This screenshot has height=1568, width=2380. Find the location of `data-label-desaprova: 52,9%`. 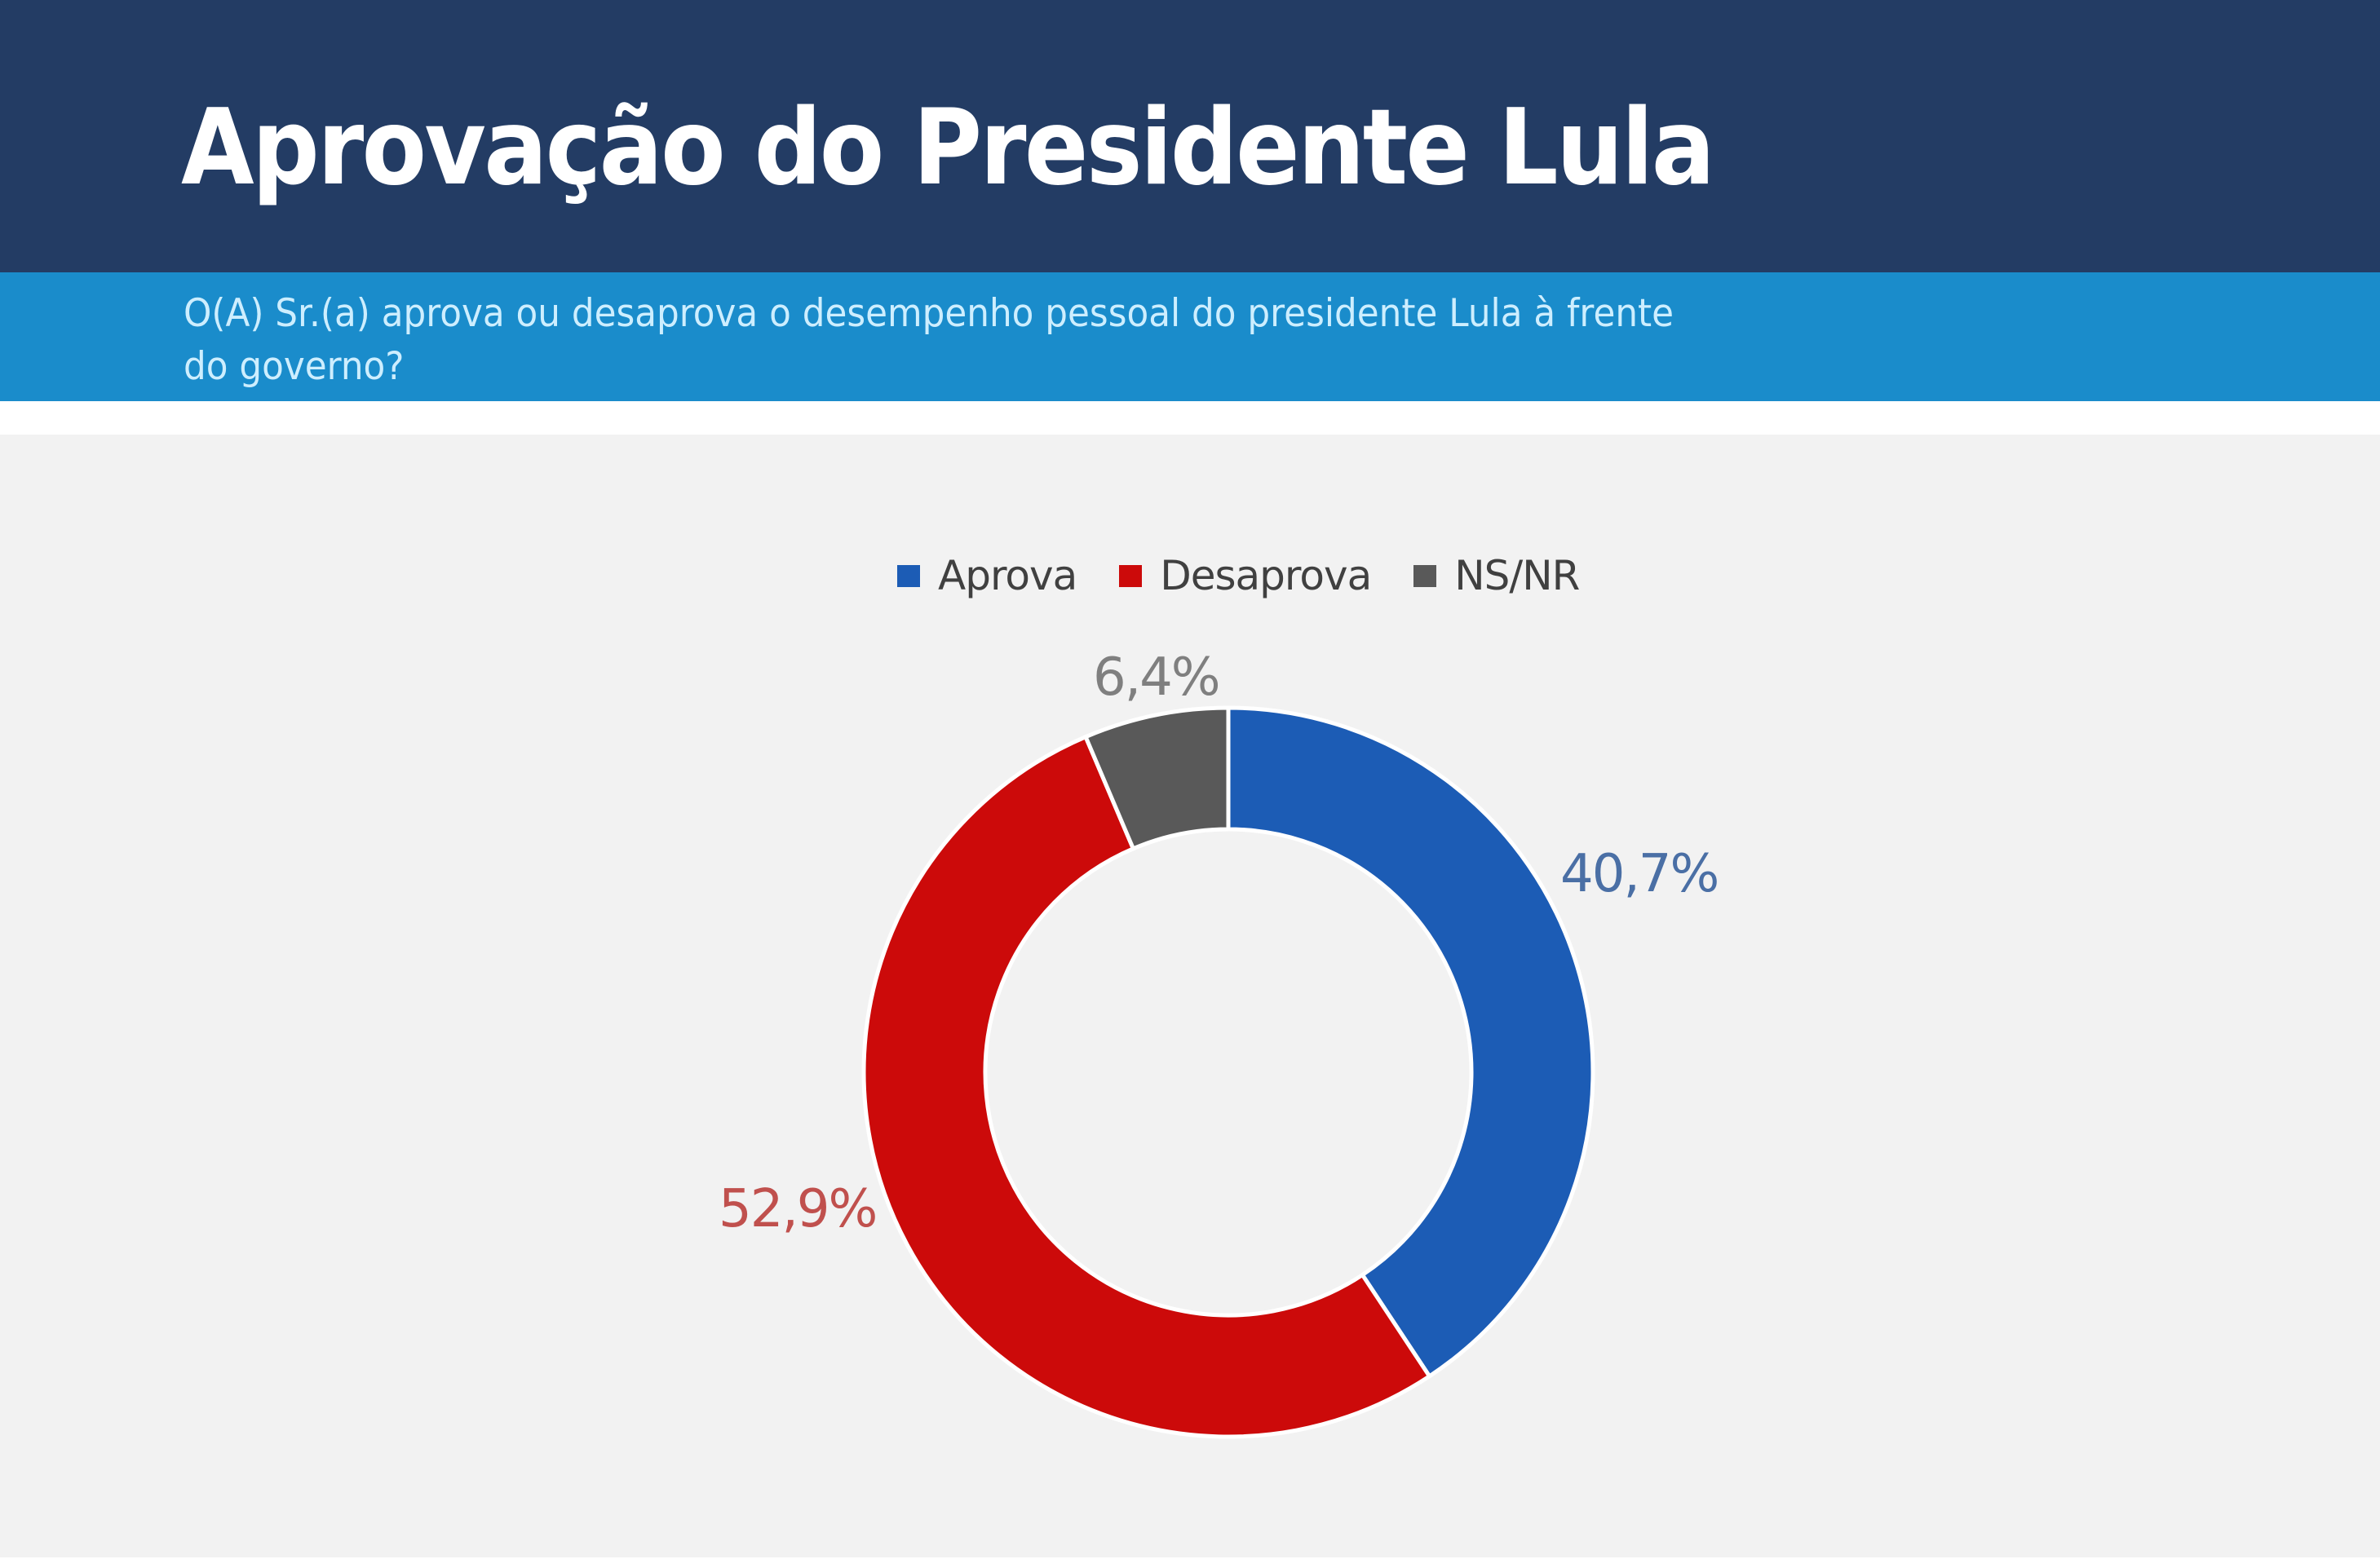

data-label-desaprova: 52,9% is located at coordinates (798, 1209).